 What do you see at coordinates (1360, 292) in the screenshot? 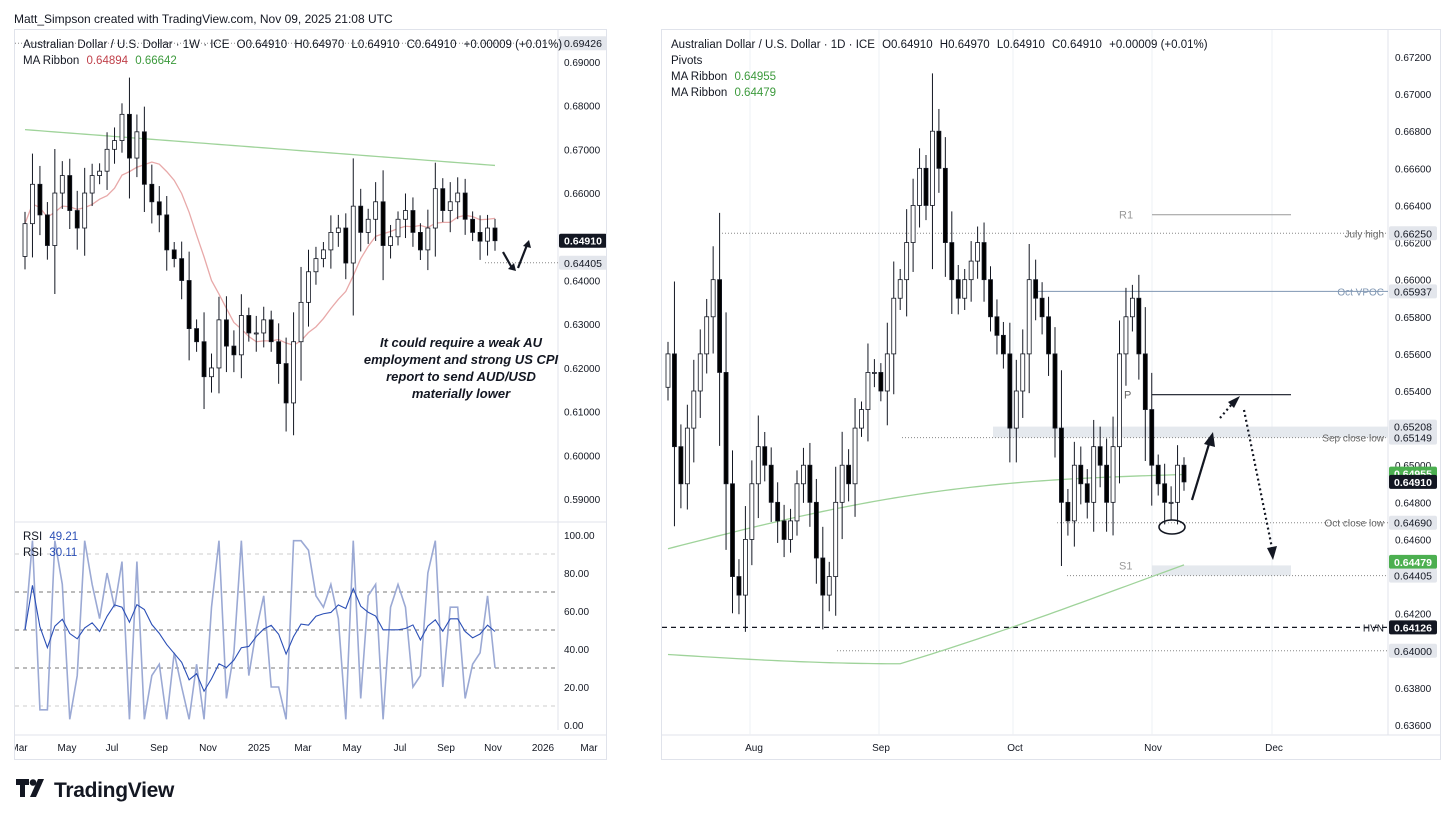
I see `oct-vpoc-label: Oct VPOC` at bounding box center [1360, 292].